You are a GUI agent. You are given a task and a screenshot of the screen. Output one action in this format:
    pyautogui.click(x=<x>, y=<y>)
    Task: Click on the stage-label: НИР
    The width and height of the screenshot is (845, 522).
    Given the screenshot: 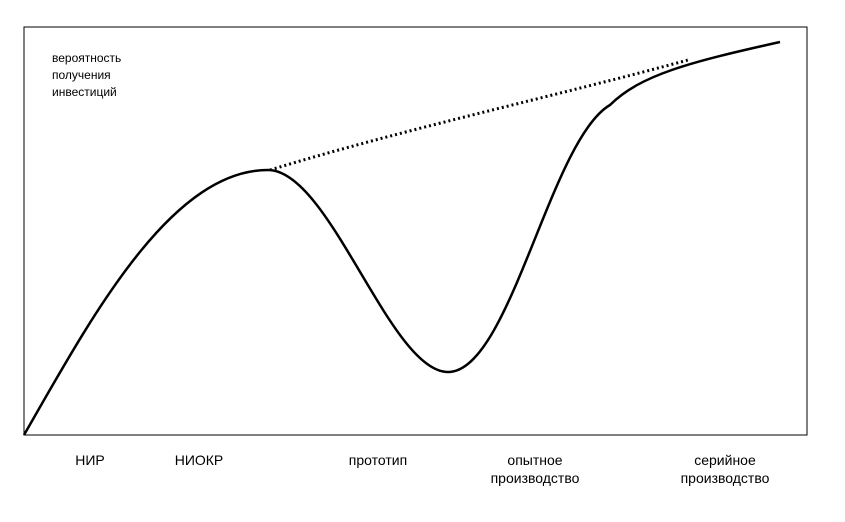 What is the action you would take?
    pyautogui.click(x=90, y=460)
    